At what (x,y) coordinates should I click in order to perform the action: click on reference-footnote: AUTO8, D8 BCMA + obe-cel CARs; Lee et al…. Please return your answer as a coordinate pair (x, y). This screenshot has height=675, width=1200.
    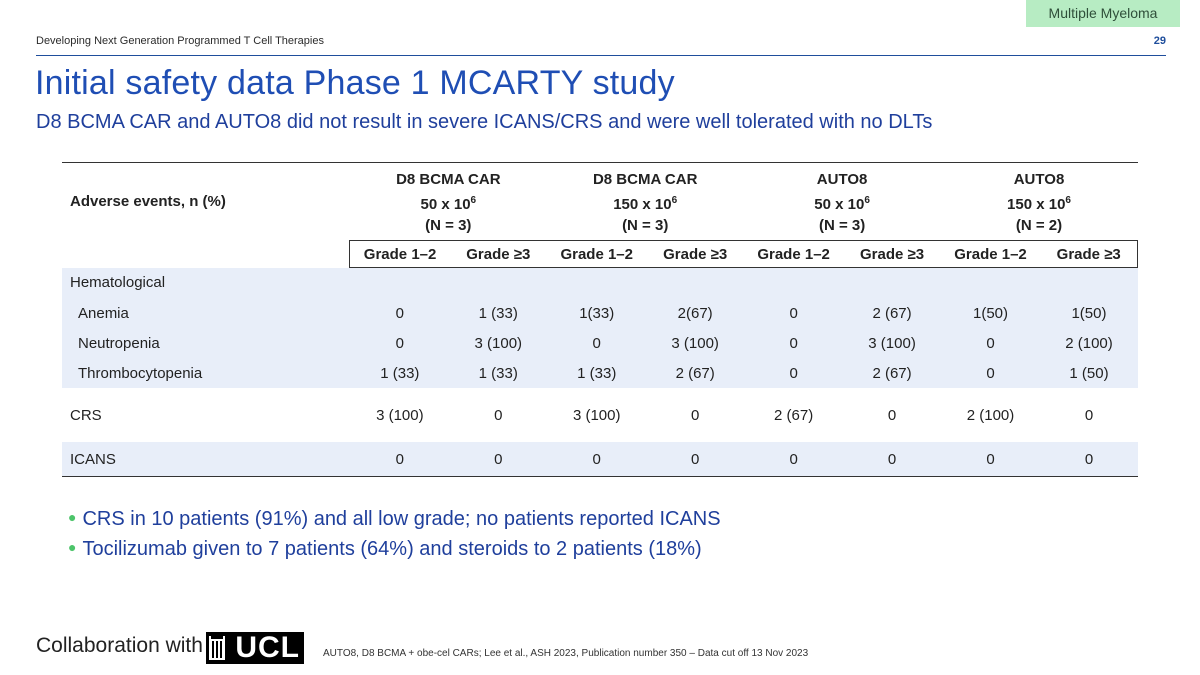
    Looking at the image, I should click on (566, 653).